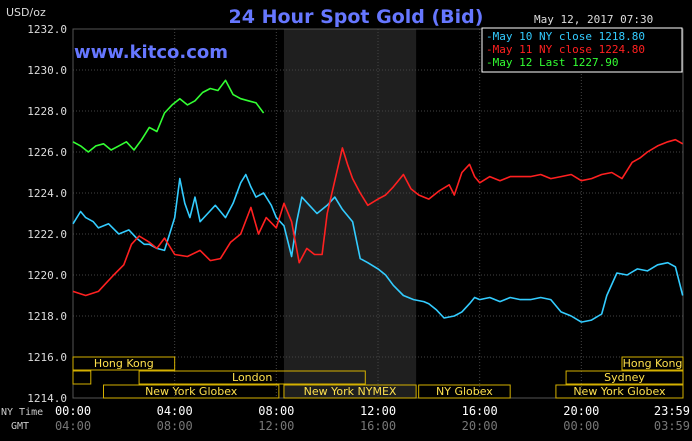  Describe the element at coordinates (47, 29) in the screenshot. I see `y-tick-label: 1232.0` at that location.